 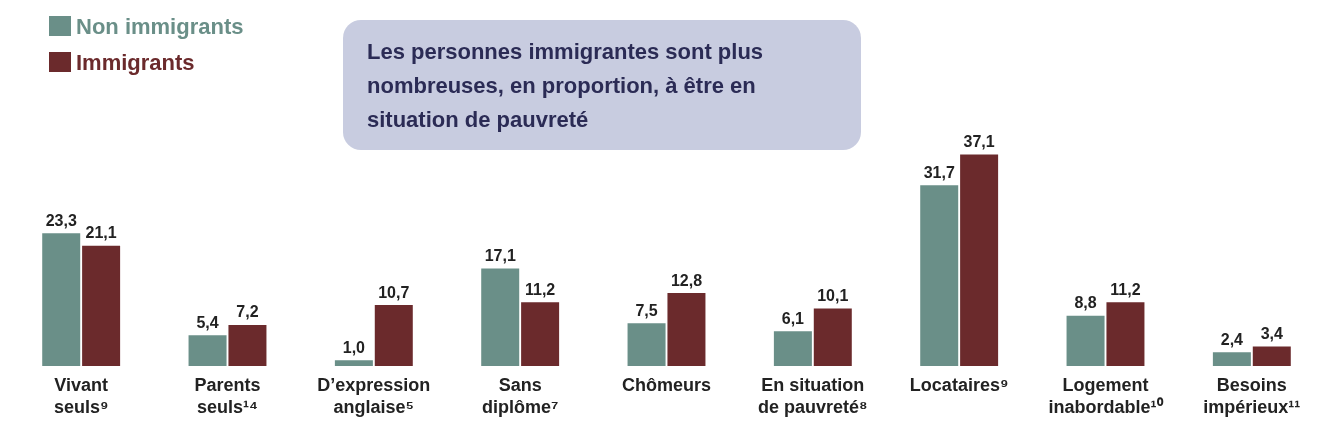 I want to click on data-label: 31,7, so click(x=939, y=172).